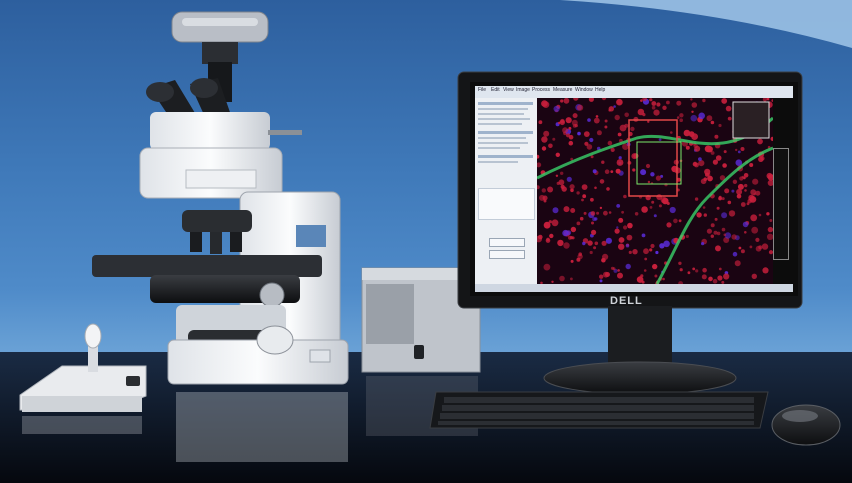 The height and width of the screenshot is (483, 852). Describe the element at coordinates (541, 90) in the screenshot. I see `menu-process: Process` at that location.